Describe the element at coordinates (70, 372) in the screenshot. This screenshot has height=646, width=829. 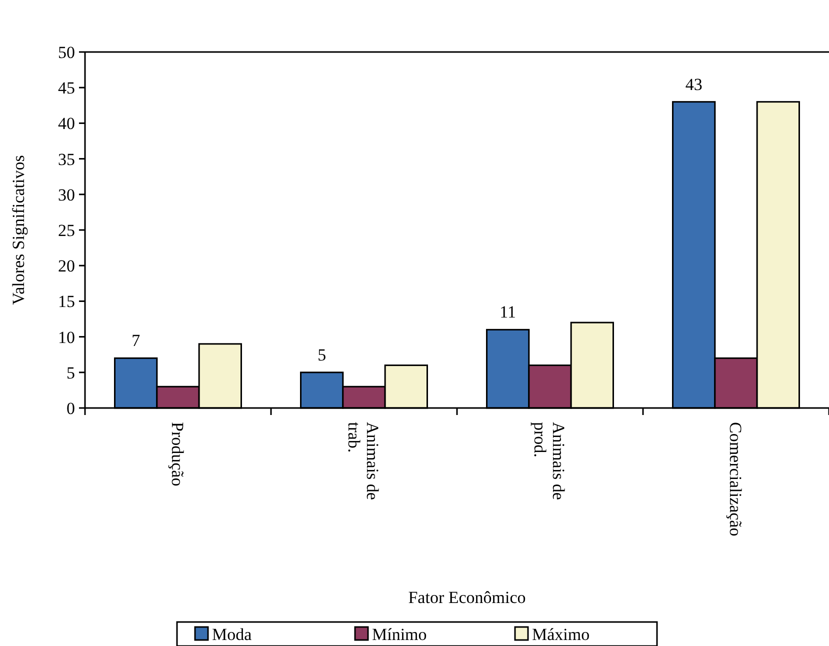
I see `y-tick-label: 5` at that location.